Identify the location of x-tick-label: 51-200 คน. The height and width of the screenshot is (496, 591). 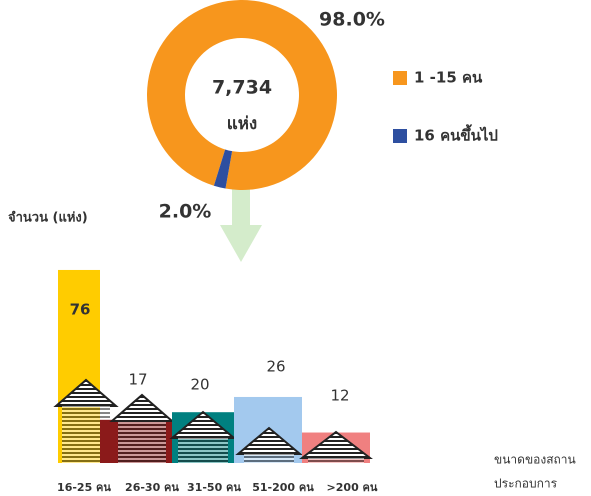
(283, 487).